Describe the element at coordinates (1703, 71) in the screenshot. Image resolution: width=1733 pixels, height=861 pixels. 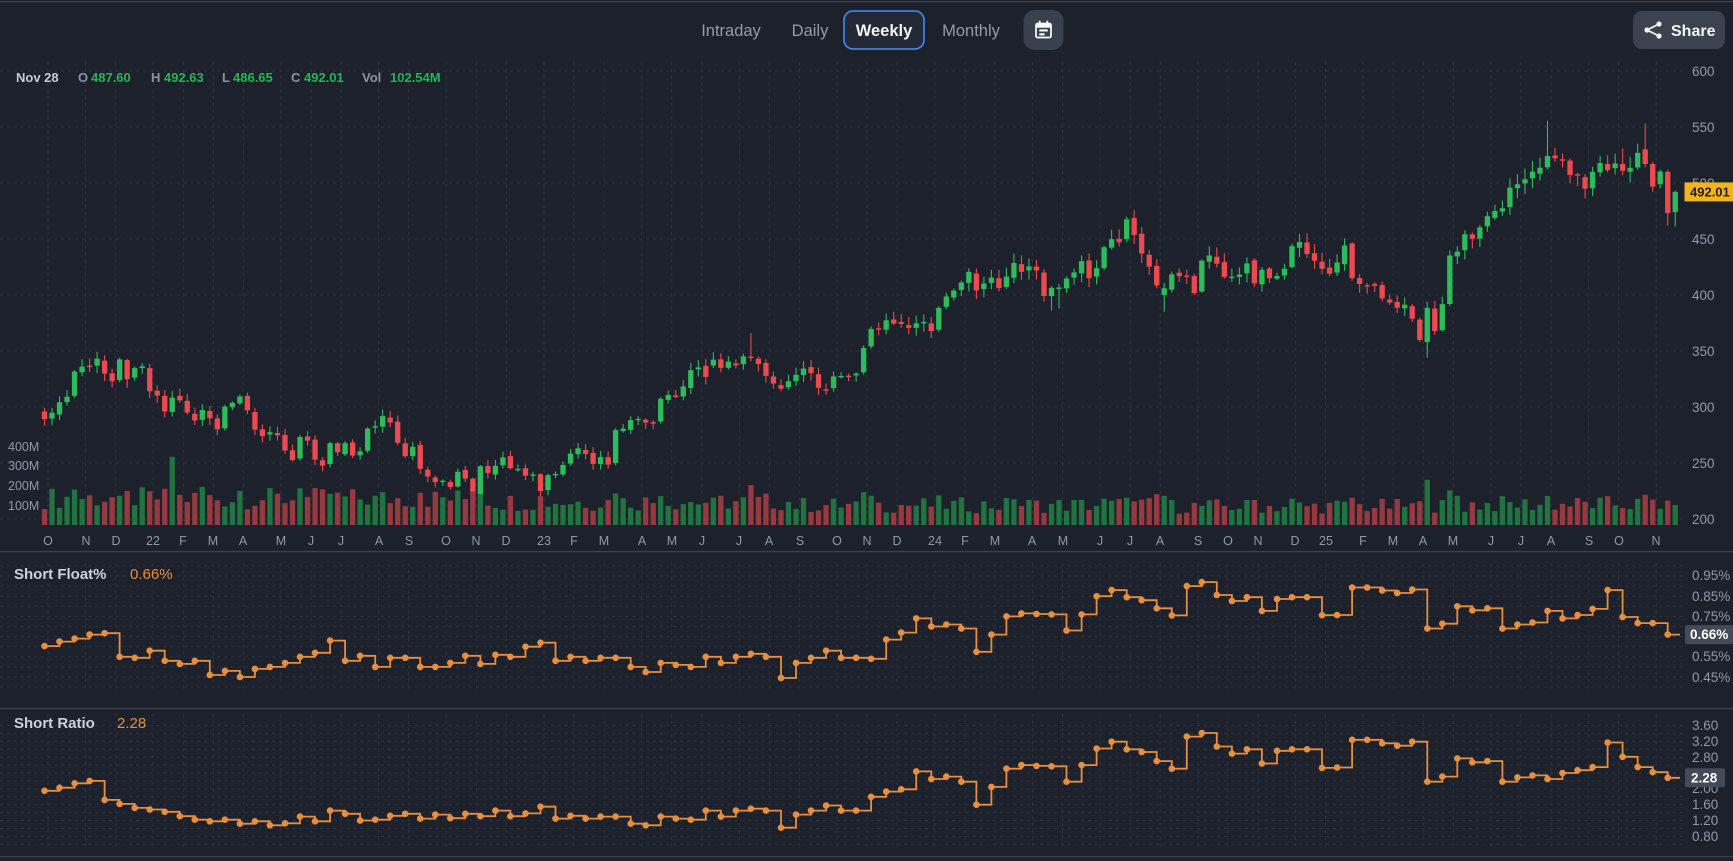
I see `svg-text: 600` at that location.